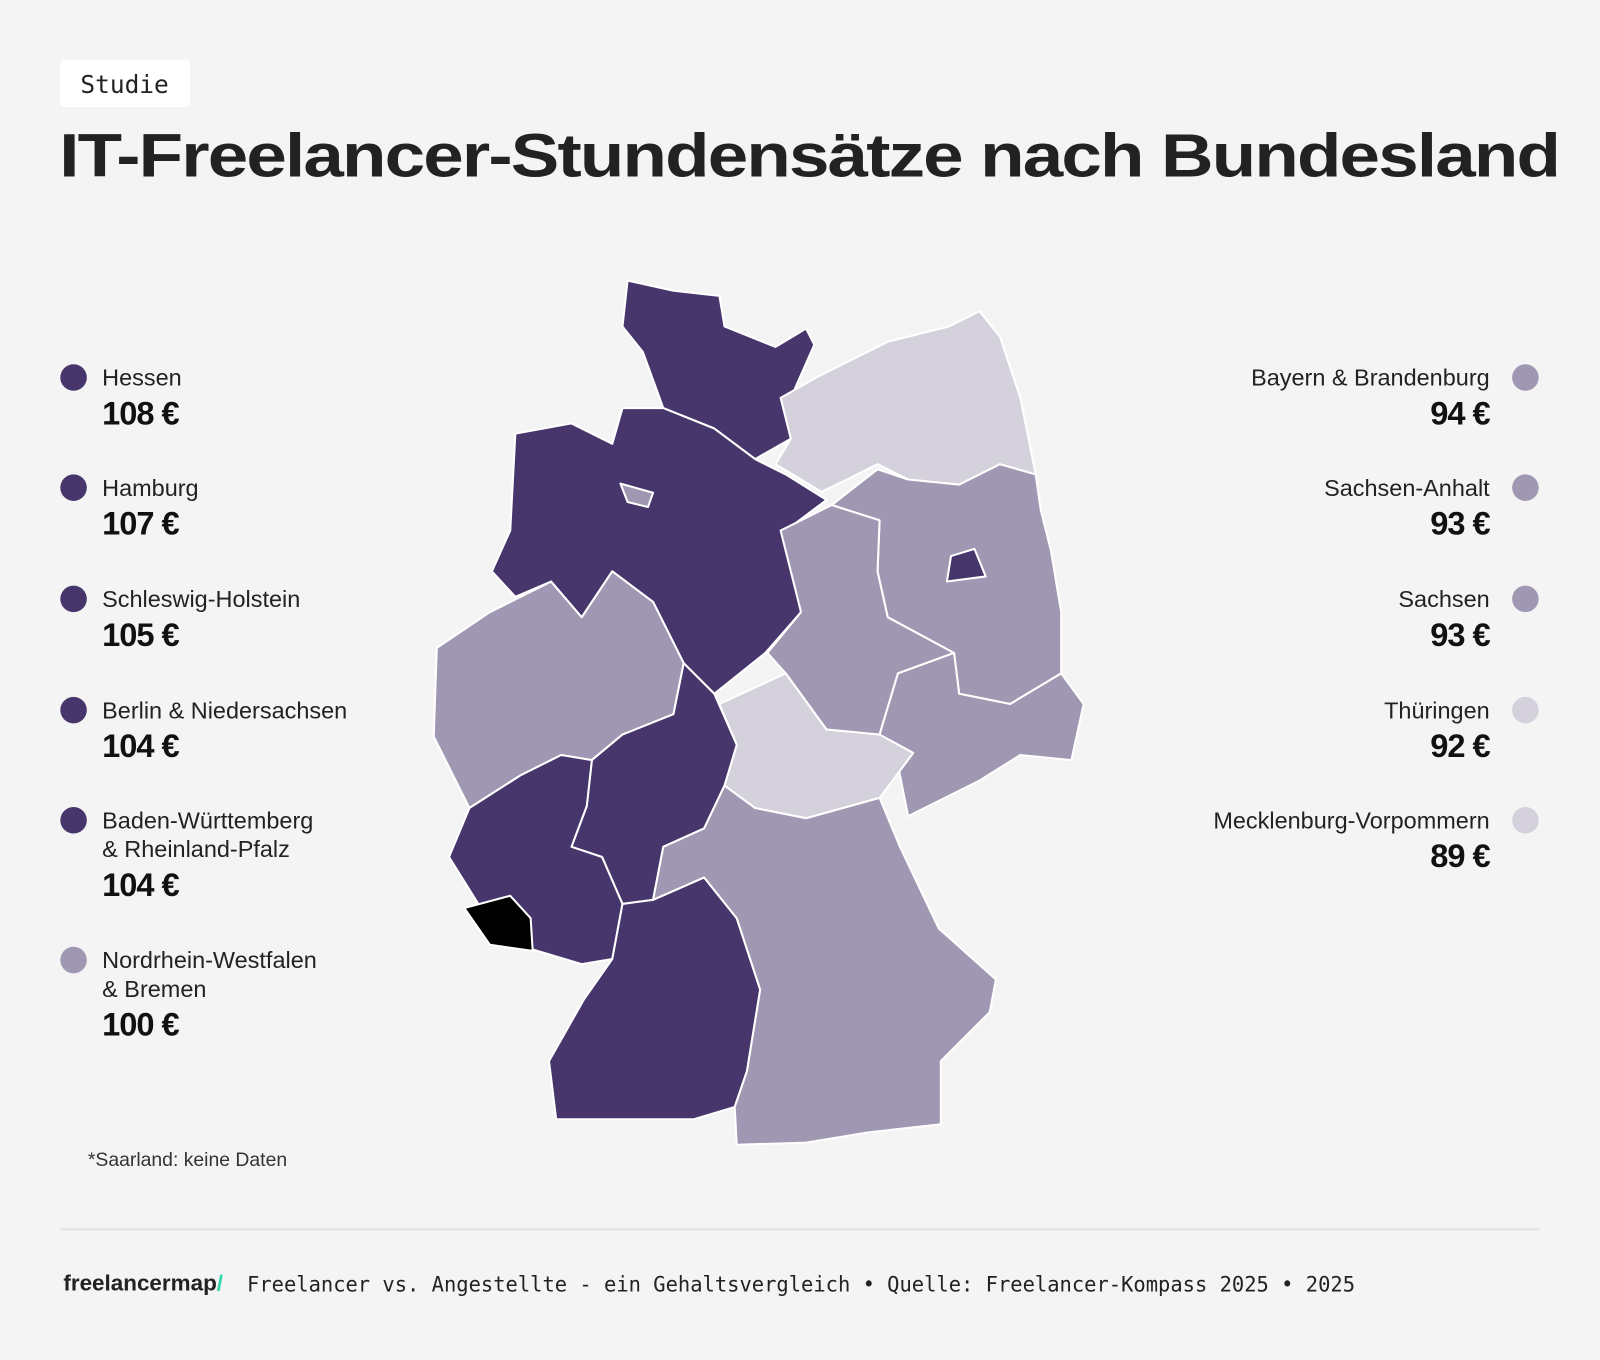 Image resolution: width=1600 pixels, height=1360 pixels. I want to click on legend-label: Bayern & Brandenburg, so click(1370, 378).